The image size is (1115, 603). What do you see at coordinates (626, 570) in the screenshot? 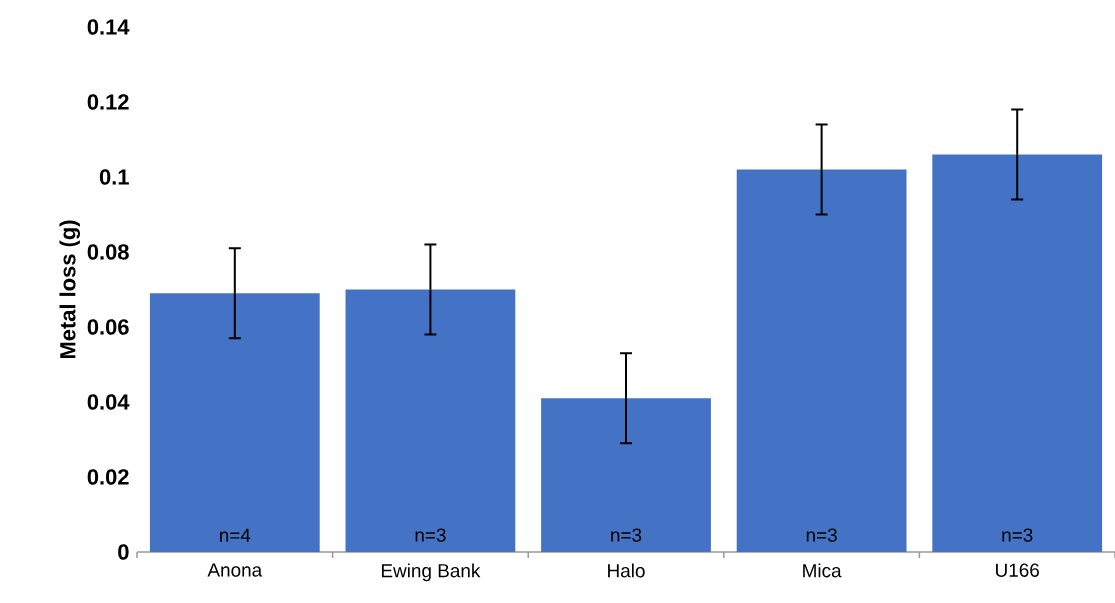
I see `x-tick-label: Halo` at bounding box center [626, 570].